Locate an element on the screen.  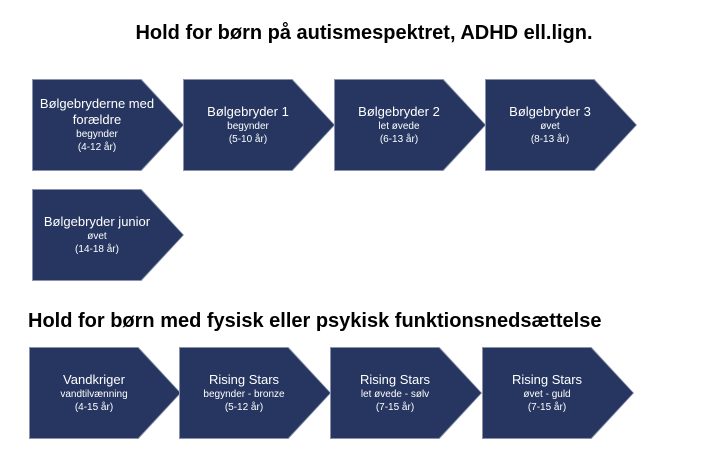
program-age: (8-13 år) is located at coordinates (550, 139).